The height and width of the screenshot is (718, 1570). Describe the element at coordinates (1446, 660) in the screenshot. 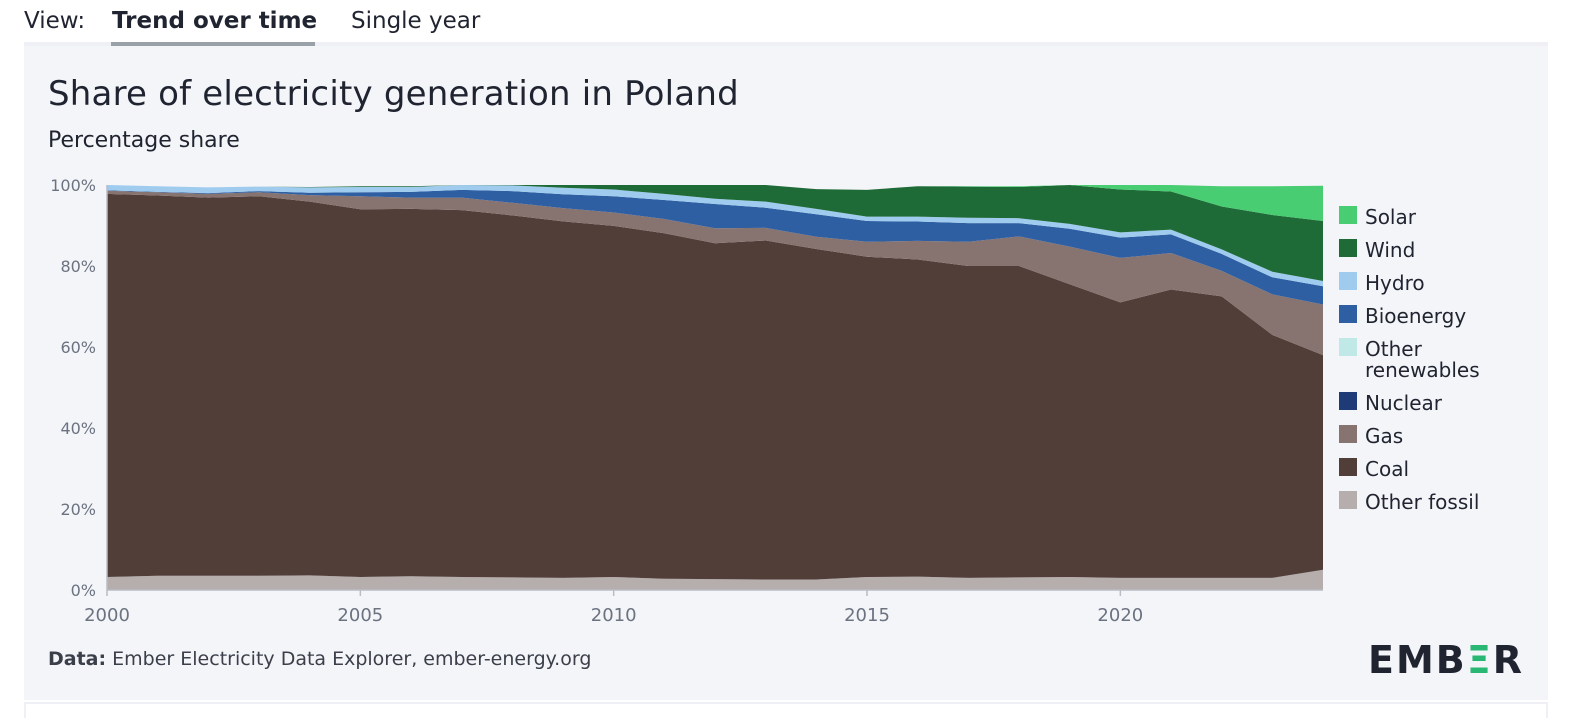

I see `ember-logo: EMBΞR` at that location.